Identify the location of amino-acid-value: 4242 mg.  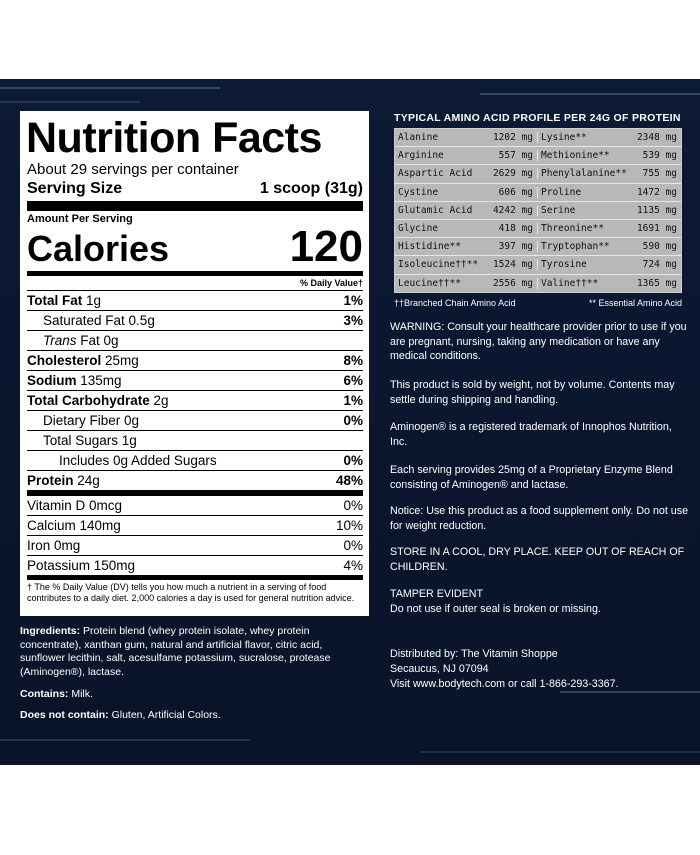
(512, 210).